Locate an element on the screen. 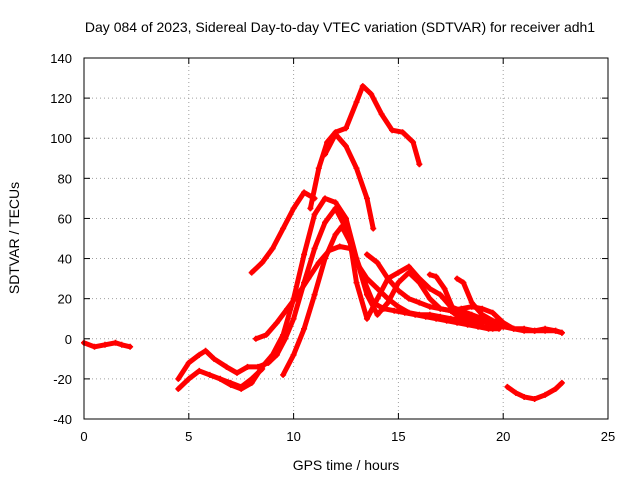 The image size is (640, 480). y-tick-label: -40 is located at coordinates (62, 419).